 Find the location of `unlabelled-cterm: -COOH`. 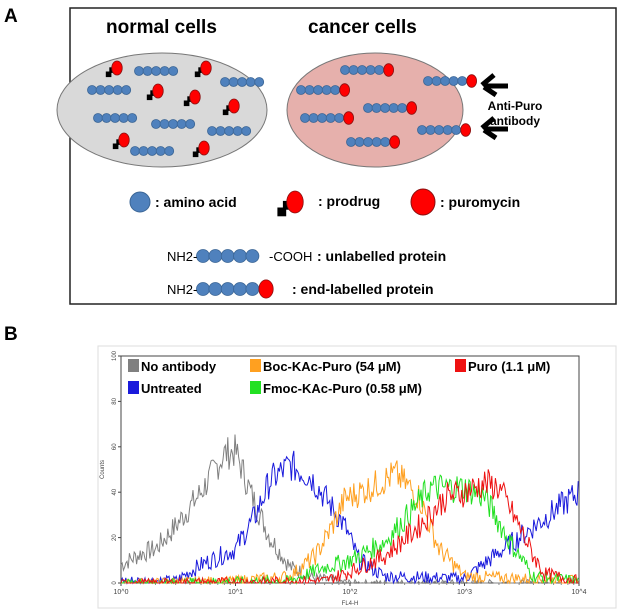

unlabelled-cterm: -COOH is located at coordinates (290, 256).